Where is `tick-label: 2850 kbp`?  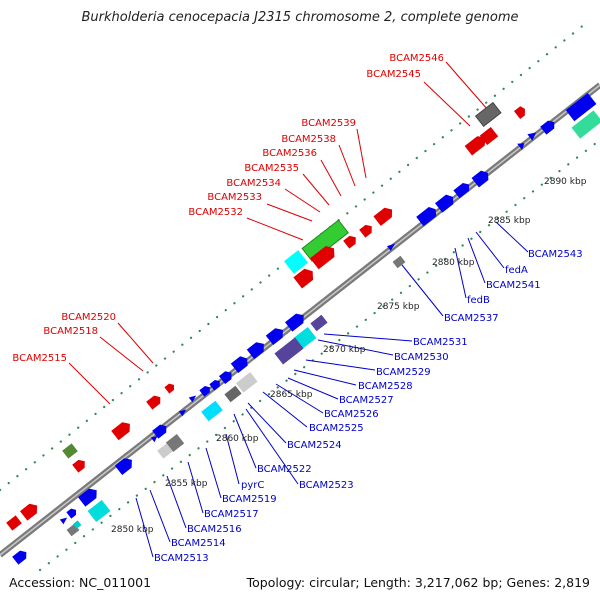 tick-label: 2850 kbp is located at coordinates (132, 530).